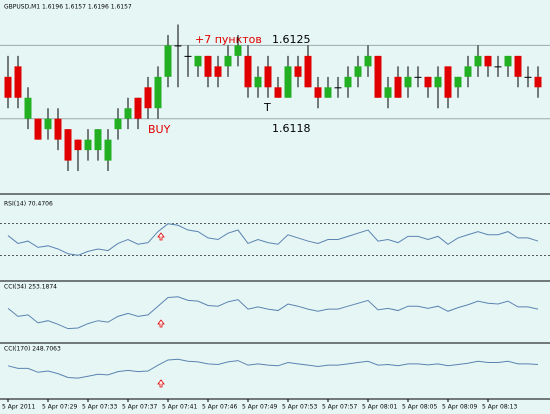  What do you see at coordinates (68, 7) in the screenshot?
I see `chart-title: GBPUSD,M1 1.6196 1.6157 1.6196 1.6157` at bounding box center [68, 7].